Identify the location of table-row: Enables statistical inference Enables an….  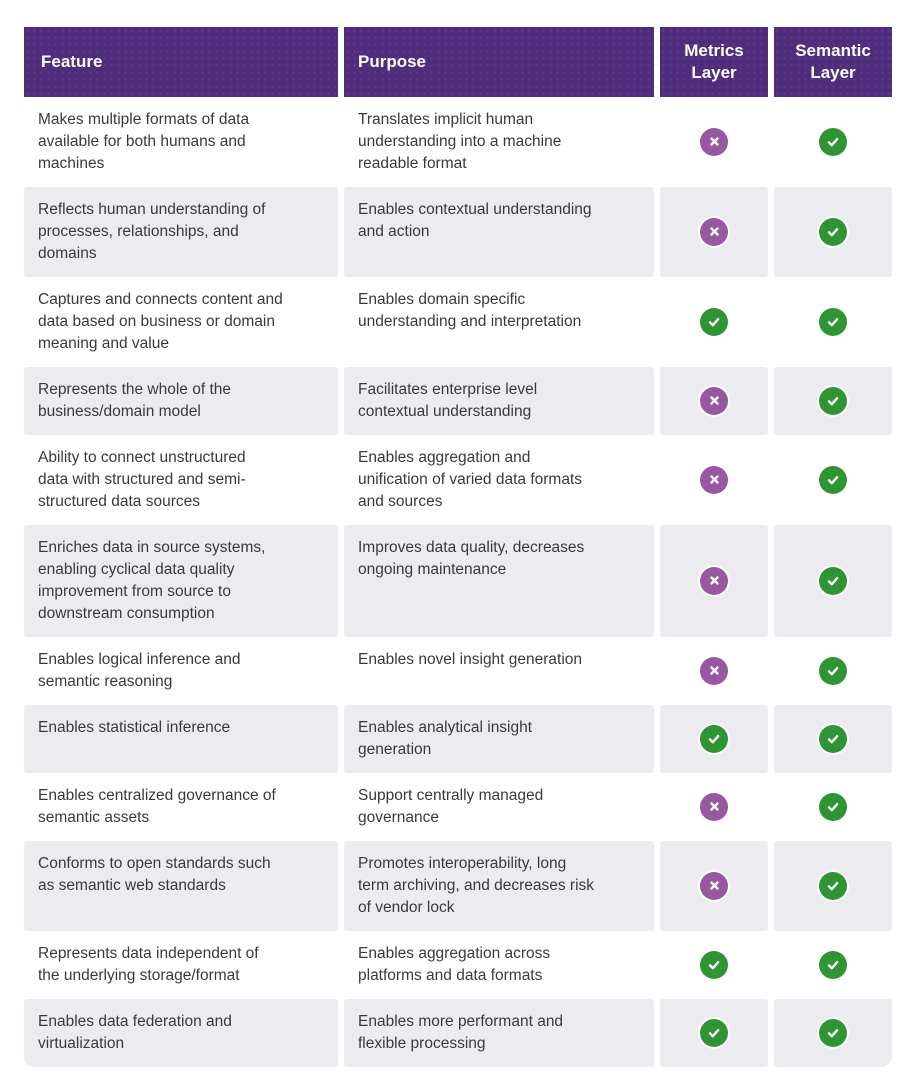
(458, 739).